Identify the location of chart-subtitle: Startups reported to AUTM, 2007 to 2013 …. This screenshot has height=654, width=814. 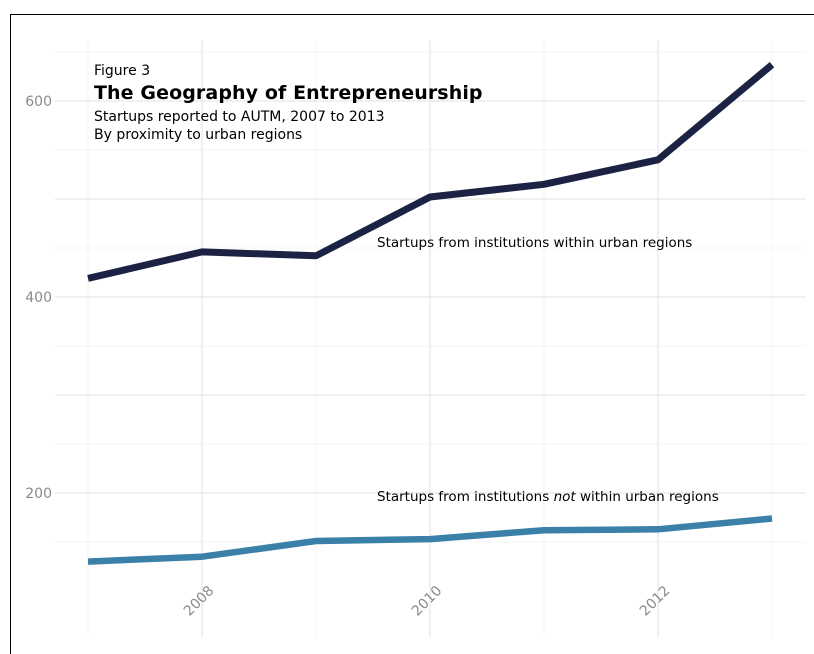
(239, 126).